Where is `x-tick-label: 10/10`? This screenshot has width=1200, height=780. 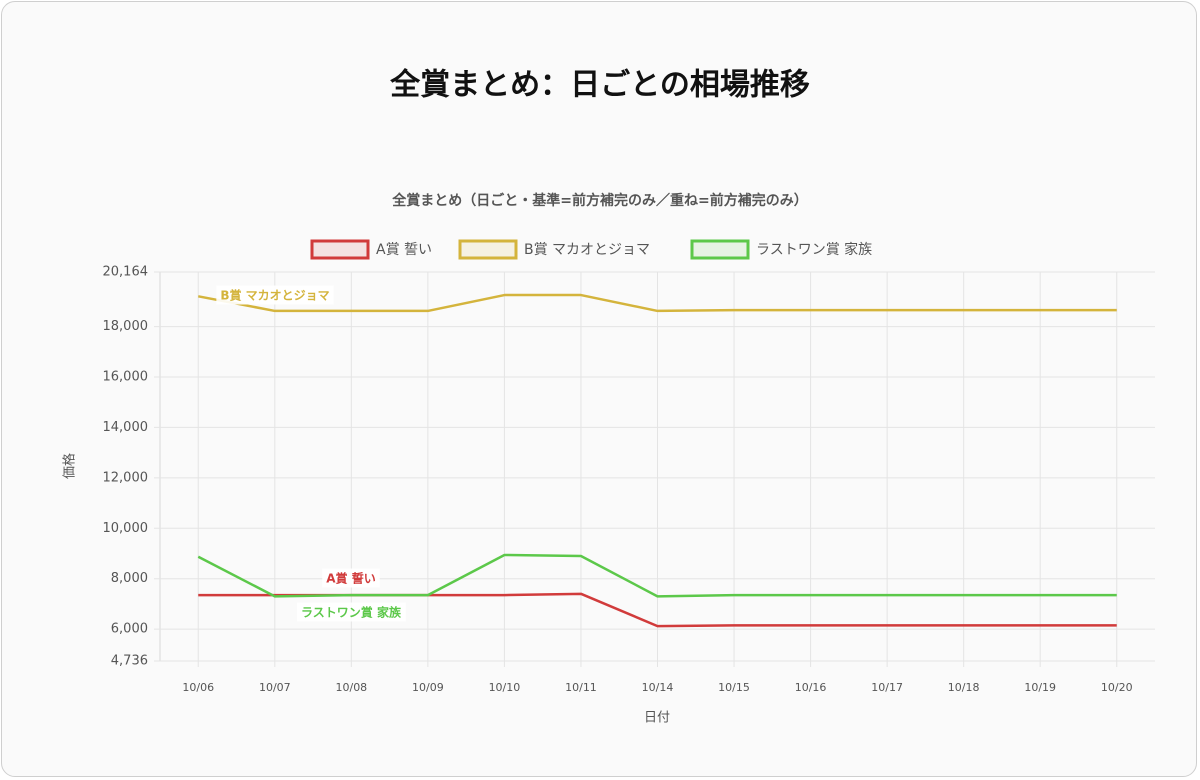 x-tick-label: 10/10 is located at coordinates (505, 687).